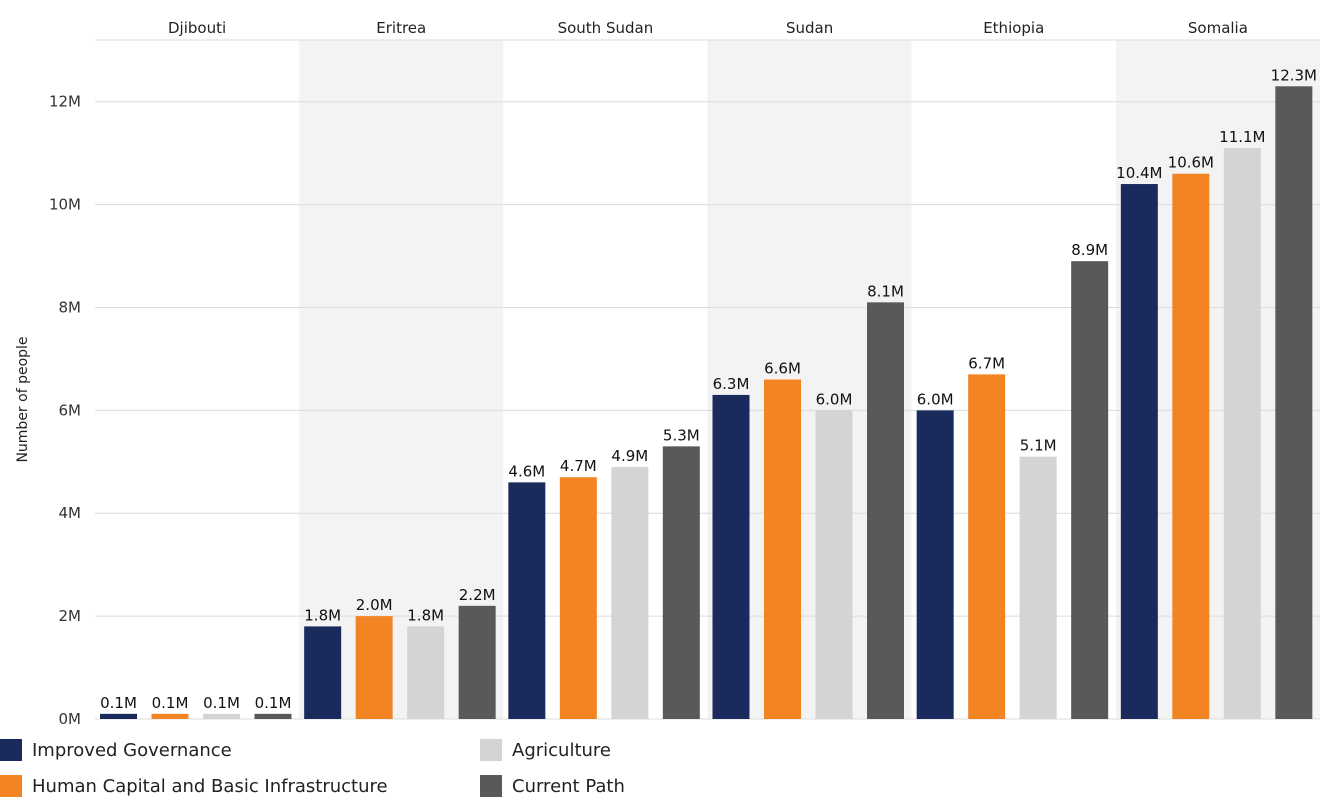 This screenshot has height=801, width=1320. I want to click on data-label: 5.3M, so click(681, 435).